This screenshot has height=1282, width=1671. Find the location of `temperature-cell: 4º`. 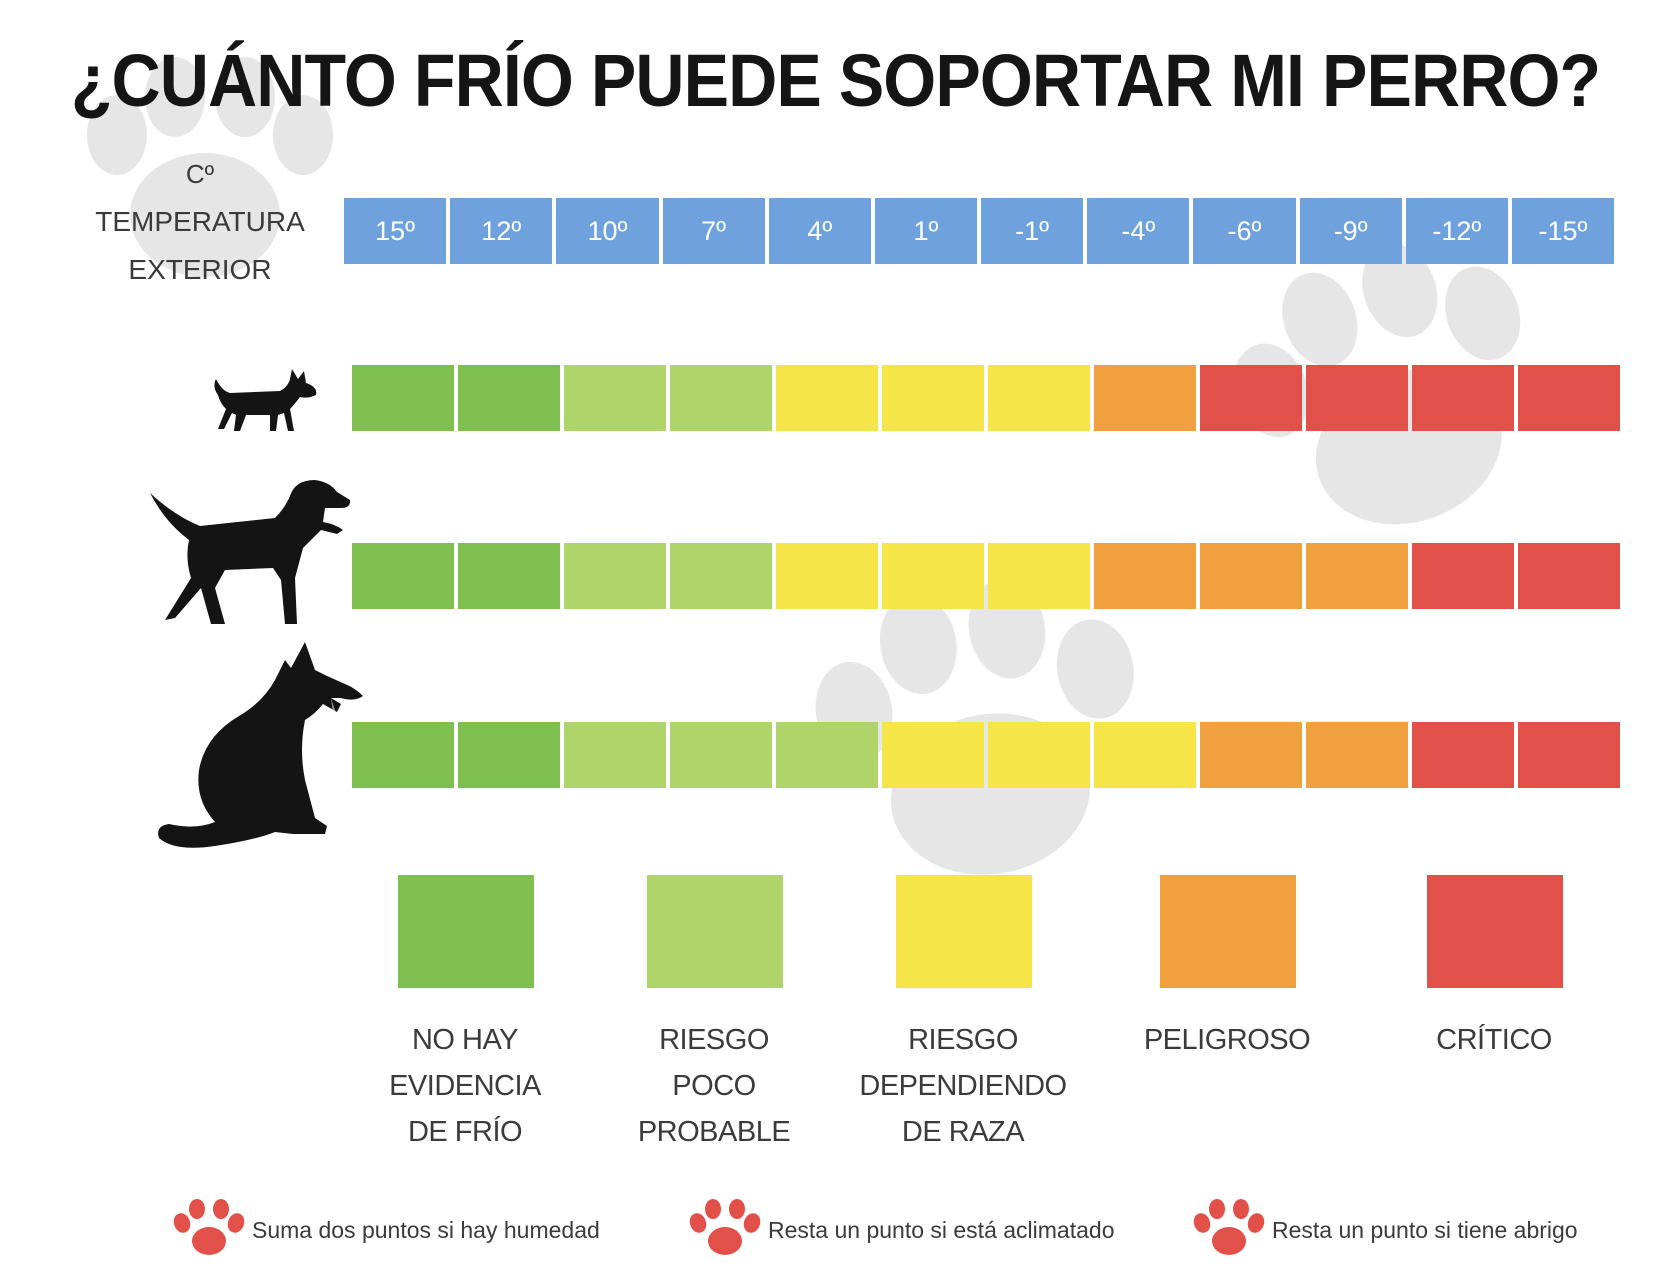

temperature-cell: 4º is located at coordinates (819, 231).